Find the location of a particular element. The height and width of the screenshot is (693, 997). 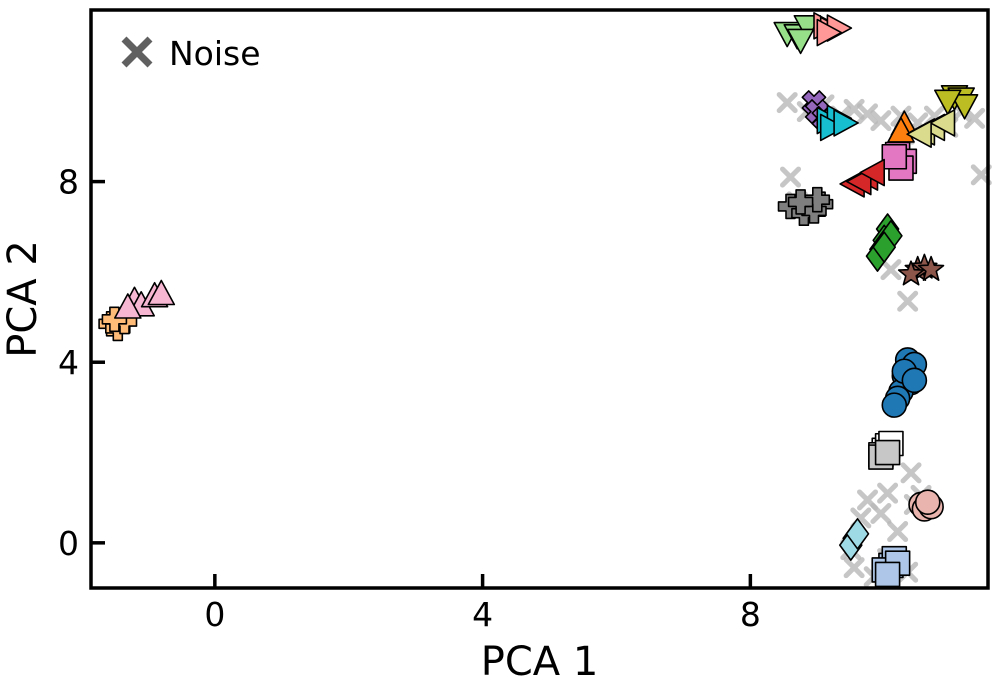

y-tick-label: 8 is located at coordinates (68, 182).